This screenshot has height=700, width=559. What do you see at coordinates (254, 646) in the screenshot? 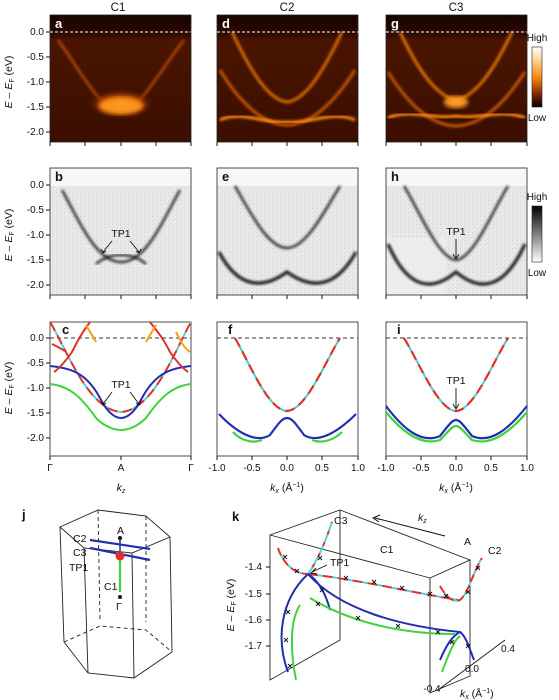
I see `k-z-tick: -1.7` at bounding box center [254, 646].